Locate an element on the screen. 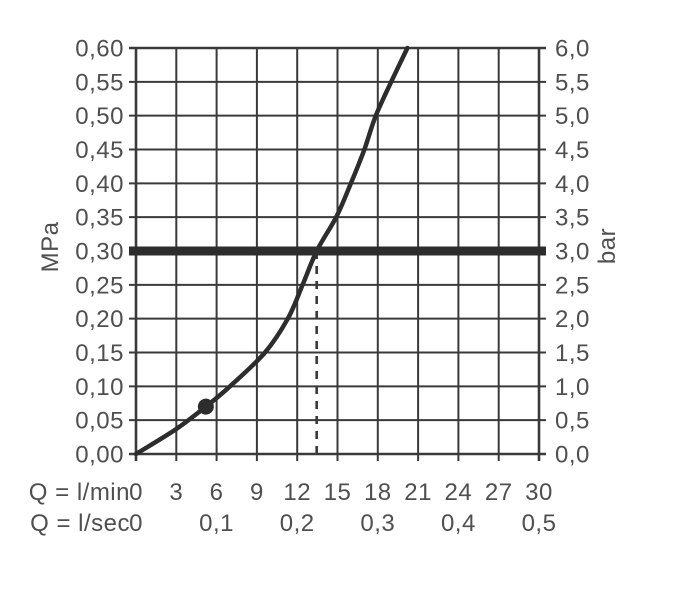 This screenshot has width=684, height=610. x-lmin-tick-label: 15 is located at coordinates (338, 492).